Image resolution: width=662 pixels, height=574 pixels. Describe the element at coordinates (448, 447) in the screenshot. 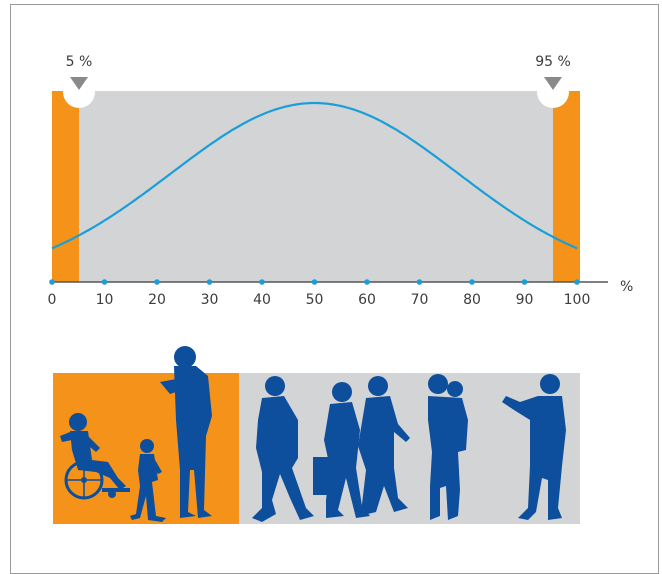

I see `woman-carrying-child-icon` at that location.